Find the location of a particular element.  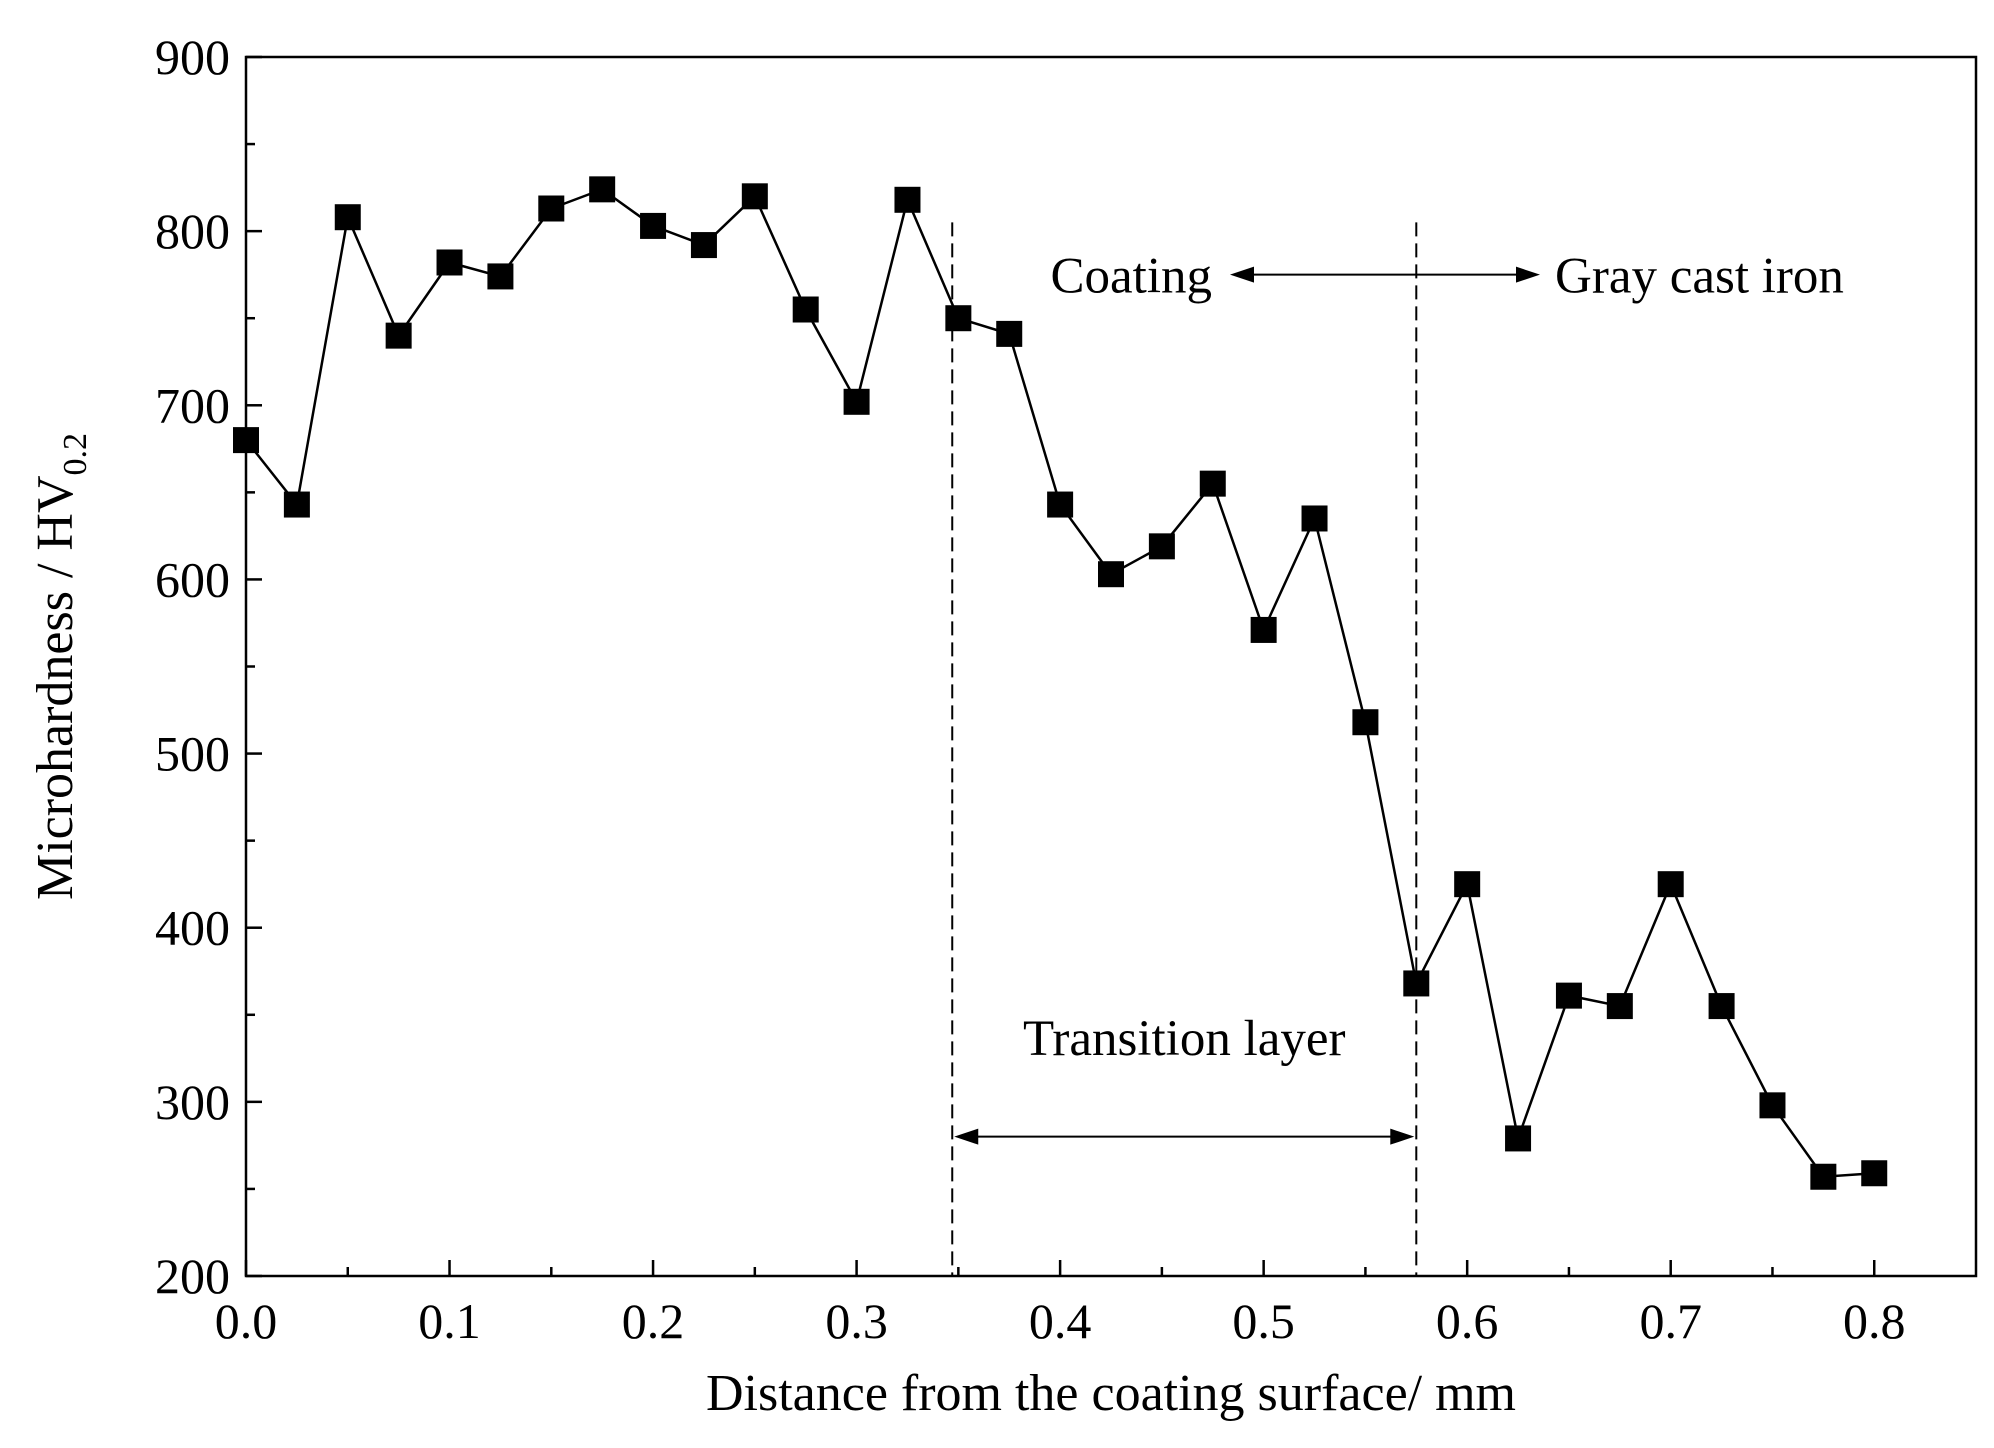

x-tick-label: 0.5 is located at coordinates (1263, 1321).